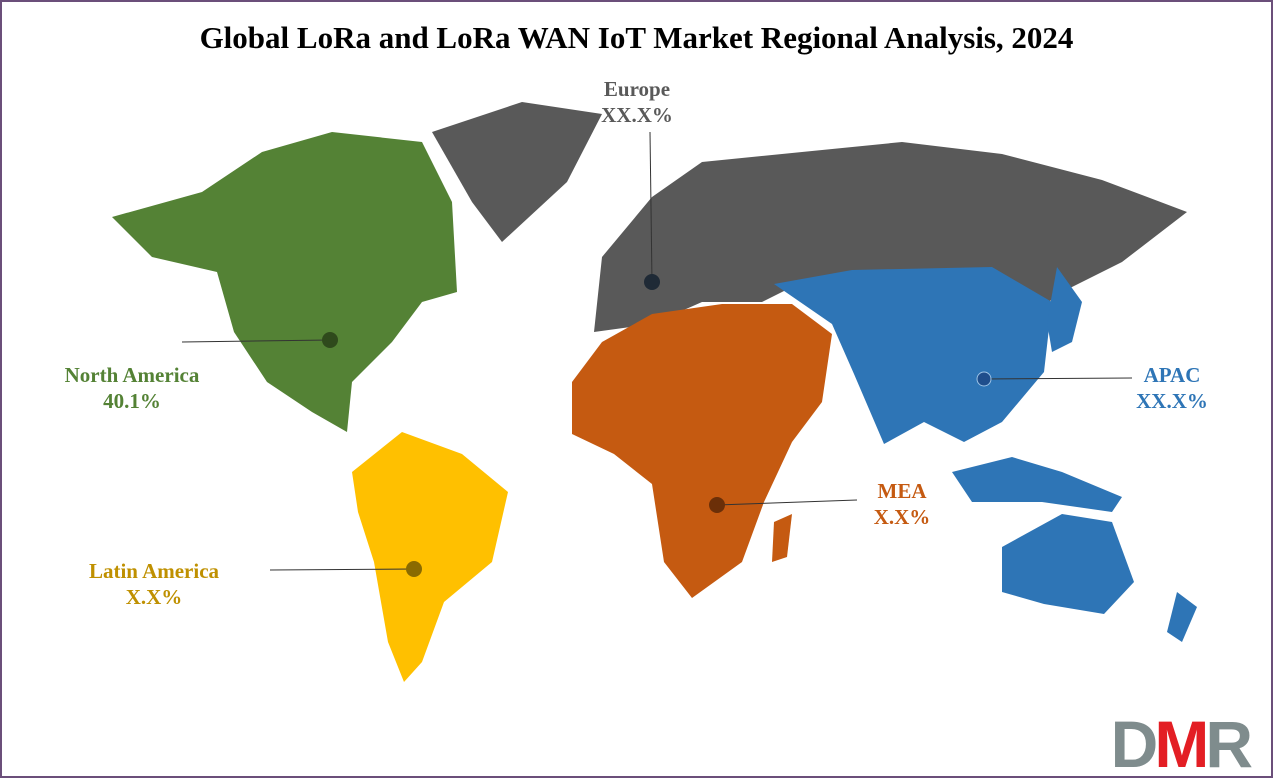  What do you see at coordinates (902, 491) in the screenshot?
I see `region-name: MEA` at bounding box center [902, 491].